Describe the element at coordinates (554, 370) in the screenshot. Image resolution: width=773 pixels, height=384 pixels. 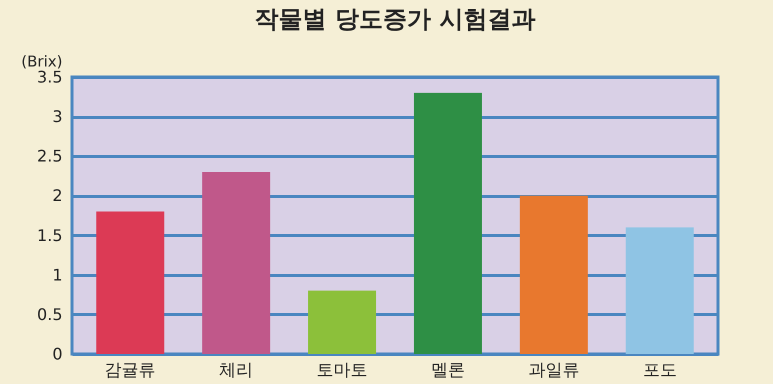
I see `x-tick-label: 과일류` at that location.